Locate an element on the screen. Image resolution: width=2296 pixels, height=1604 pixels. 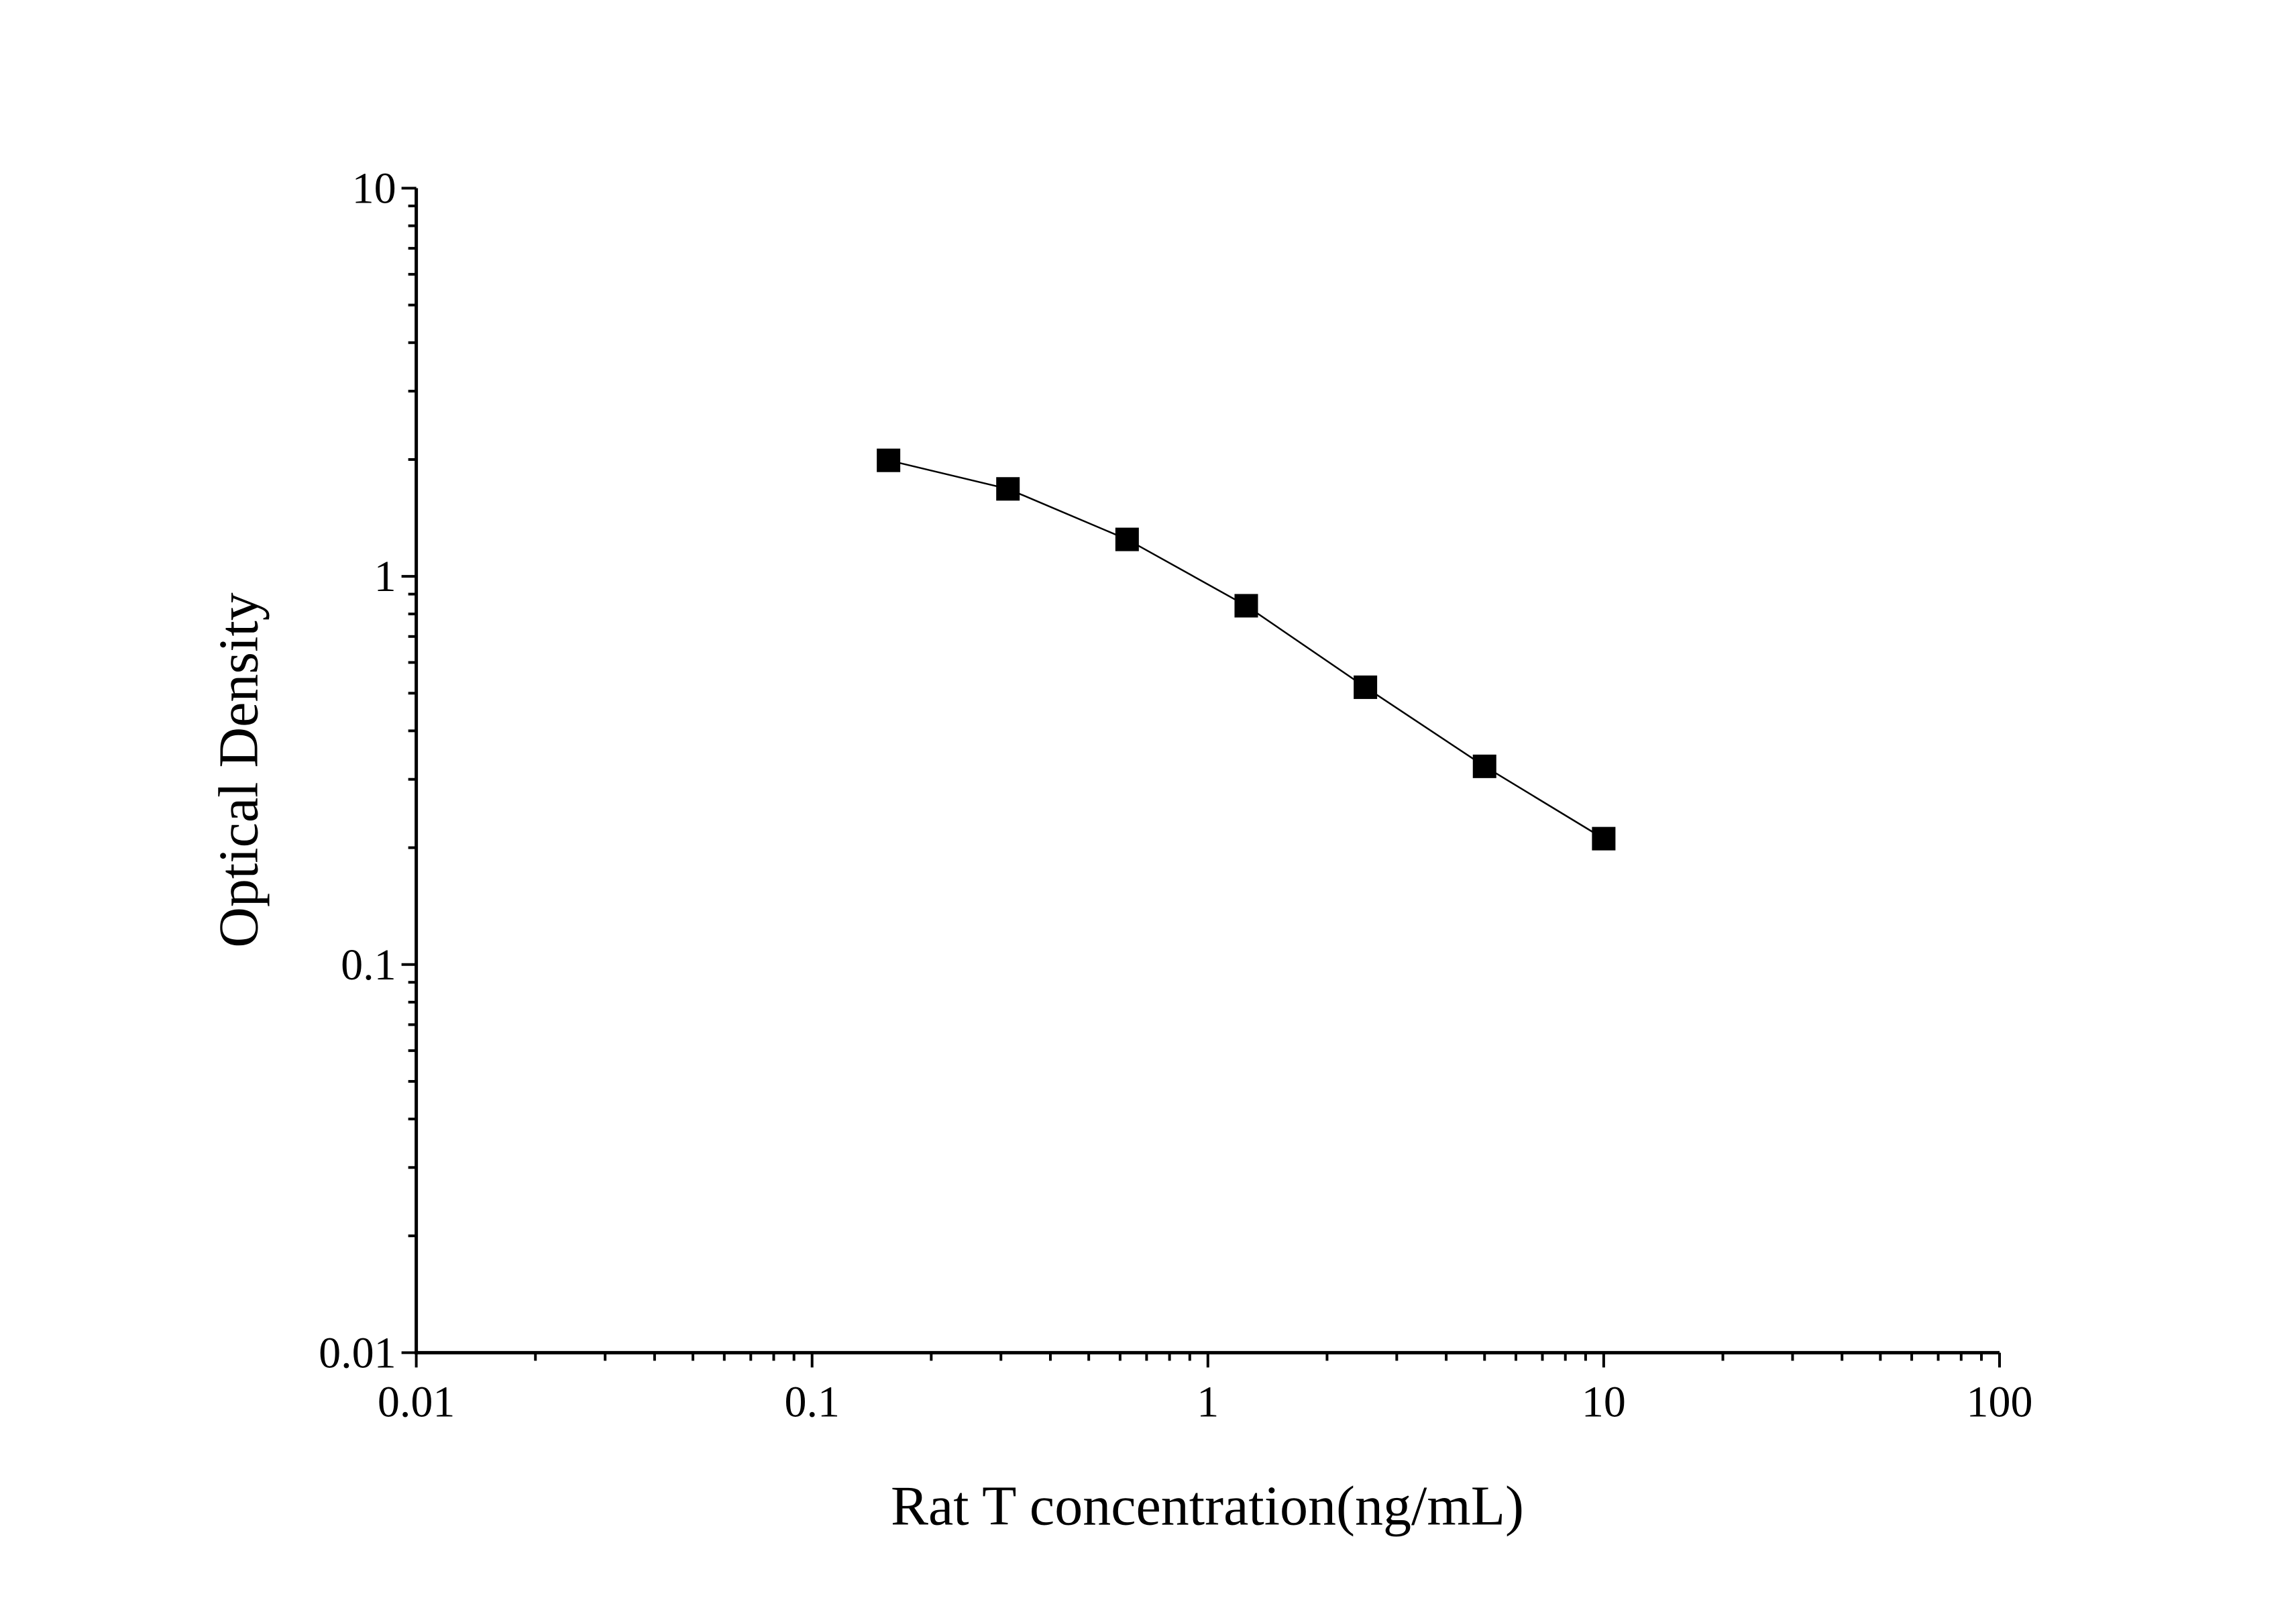
x-tick-label: 0.1 is located at coordinates (812, 1401).